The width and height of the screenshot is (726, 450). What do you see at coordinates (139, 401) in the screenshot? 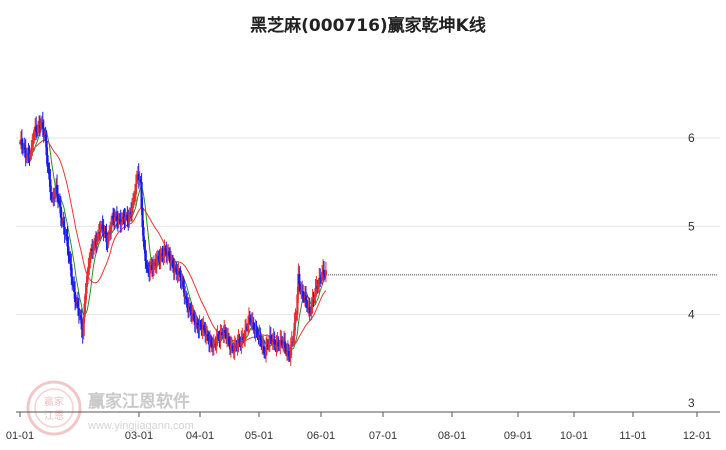
I see `watermark-text: 赢家江恩软件` at bounding box center [139, 401].